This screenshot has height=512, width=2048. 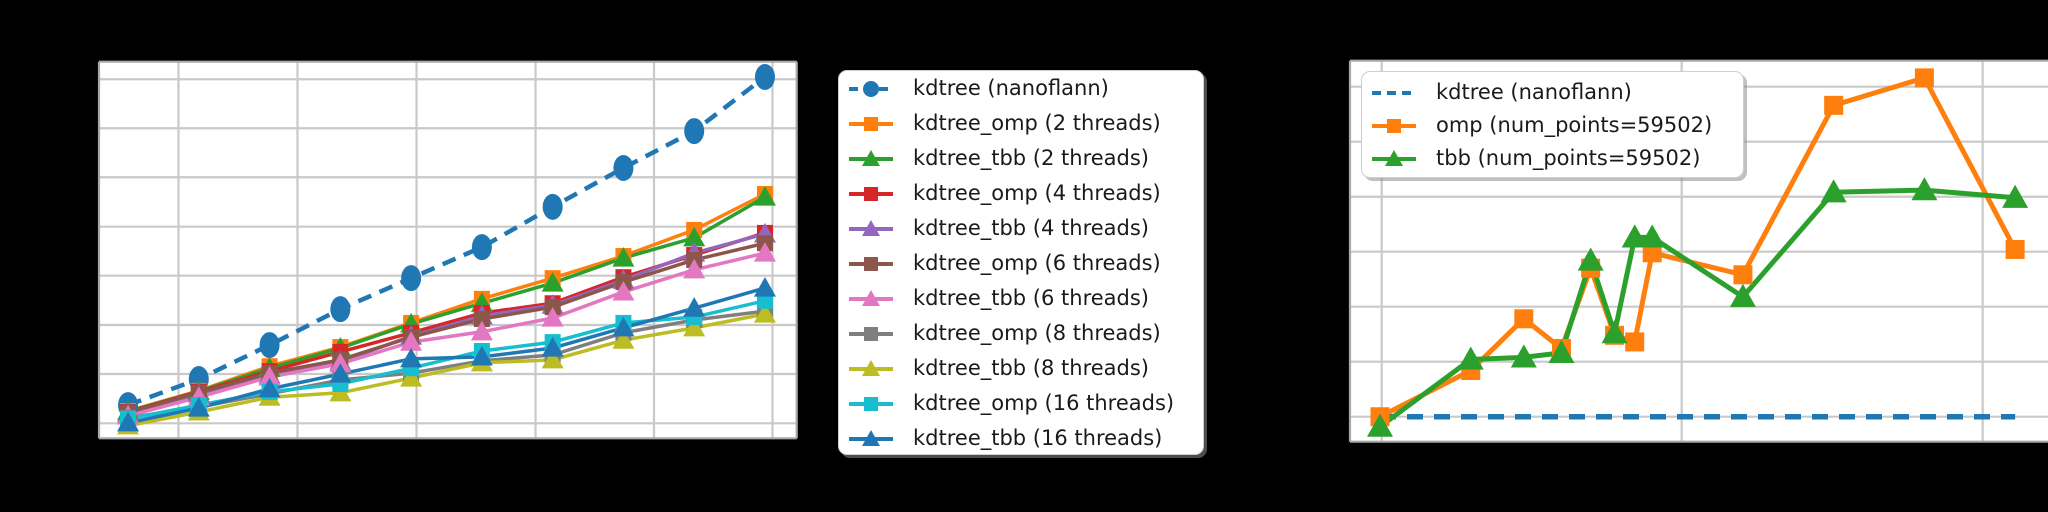 I want to click on series-markers-kdtree-tbb-16-threads, so click(x=446, y=354).